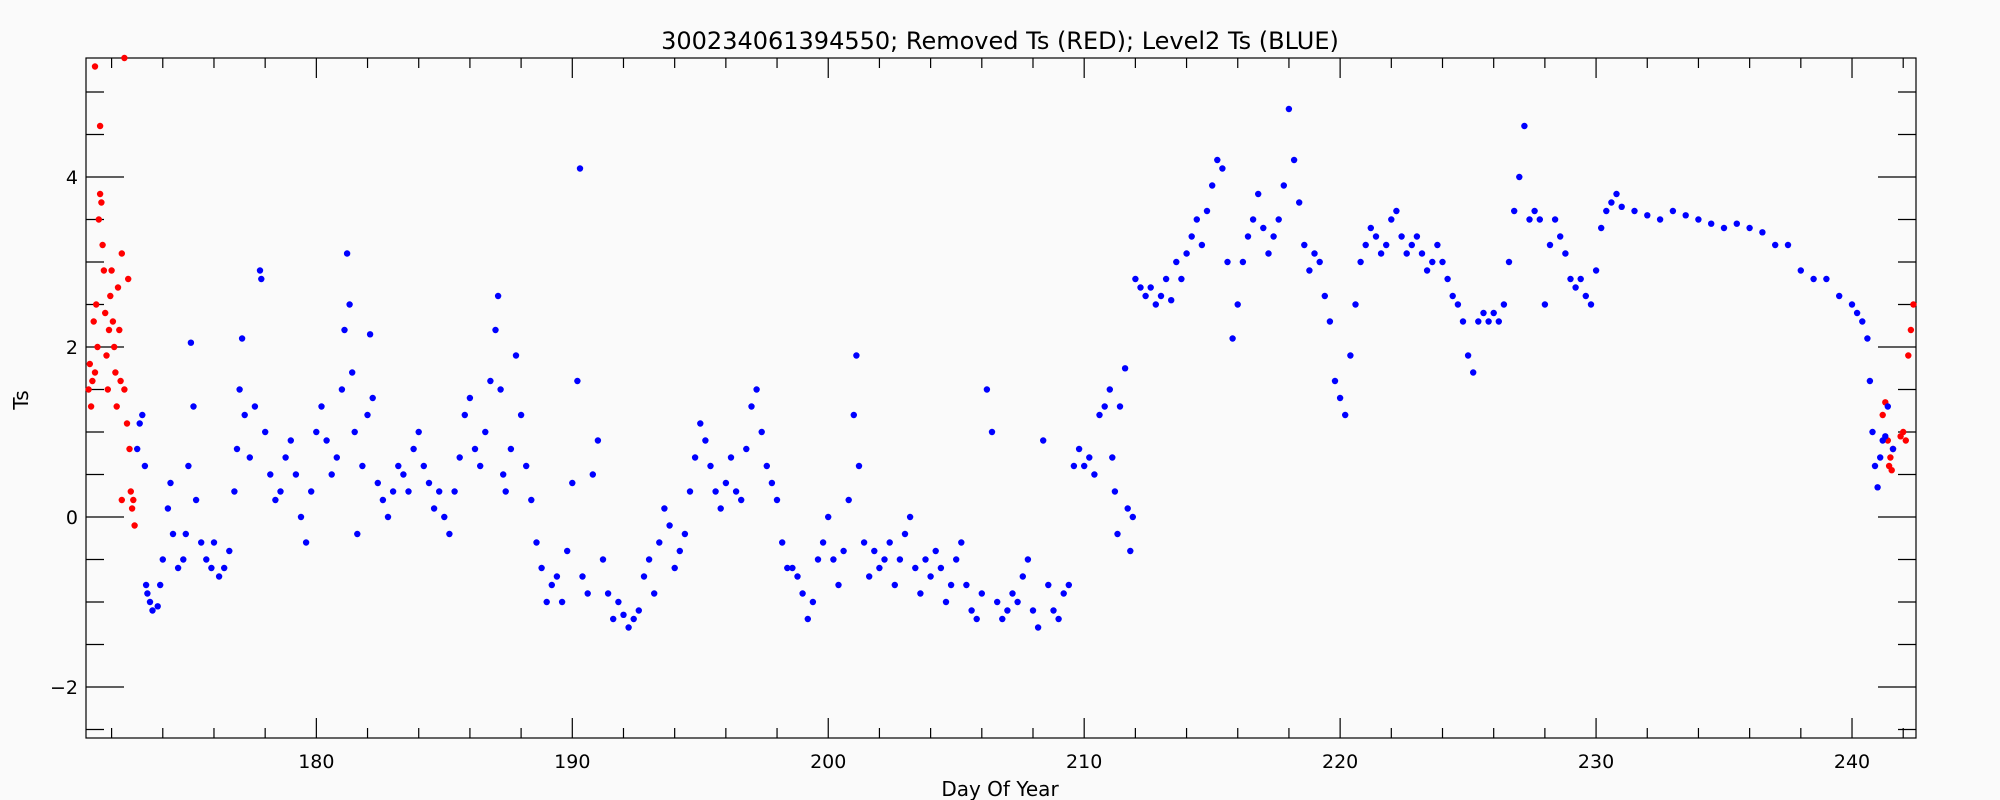  Describe the element at coordinates (1852, 762) in the screenshot. I see `x-tick-label: 240` at that location.